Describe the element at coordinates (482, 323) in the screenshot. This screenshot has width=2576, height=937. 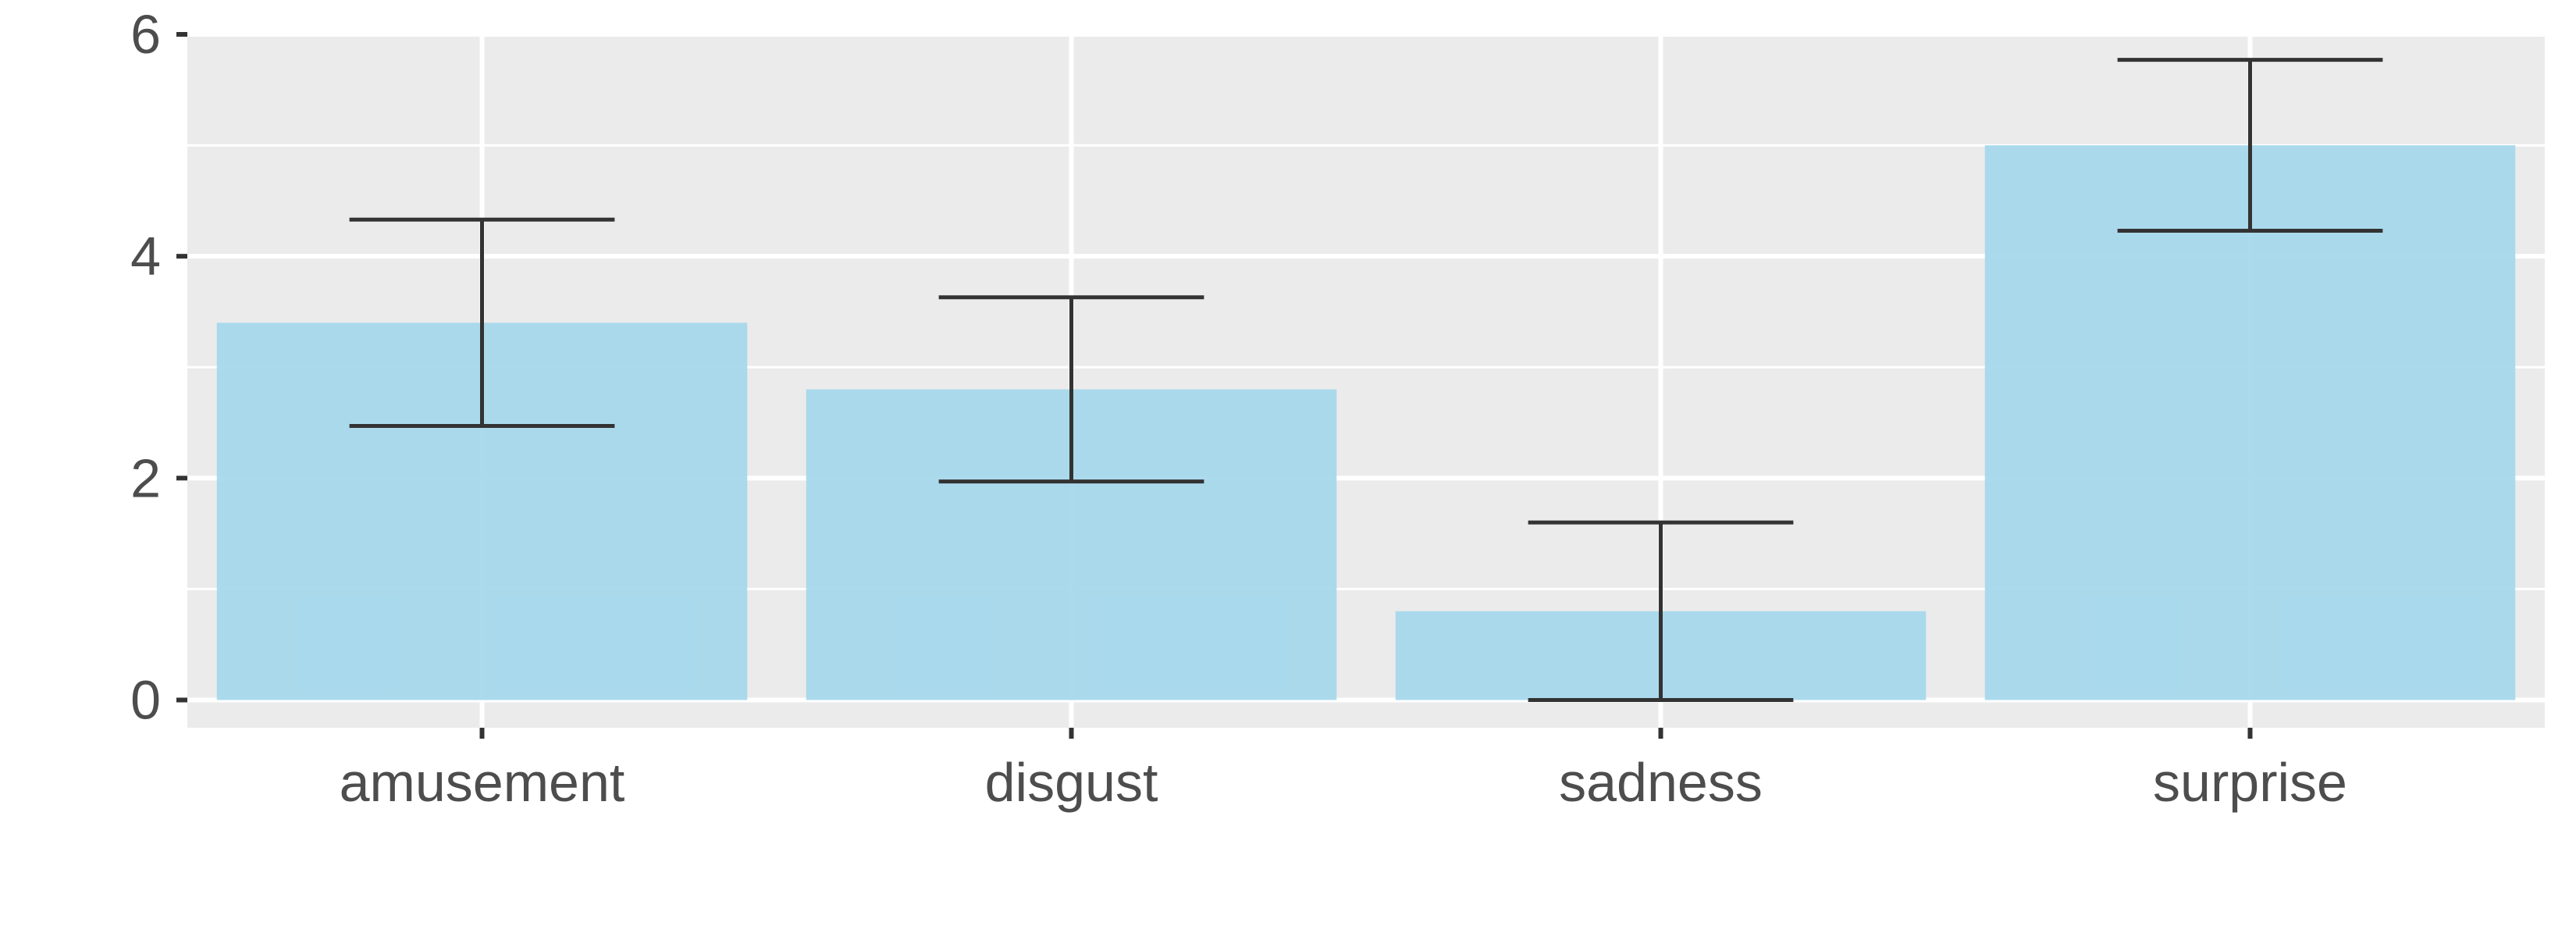
I see `error-bar-amusement` at that location.